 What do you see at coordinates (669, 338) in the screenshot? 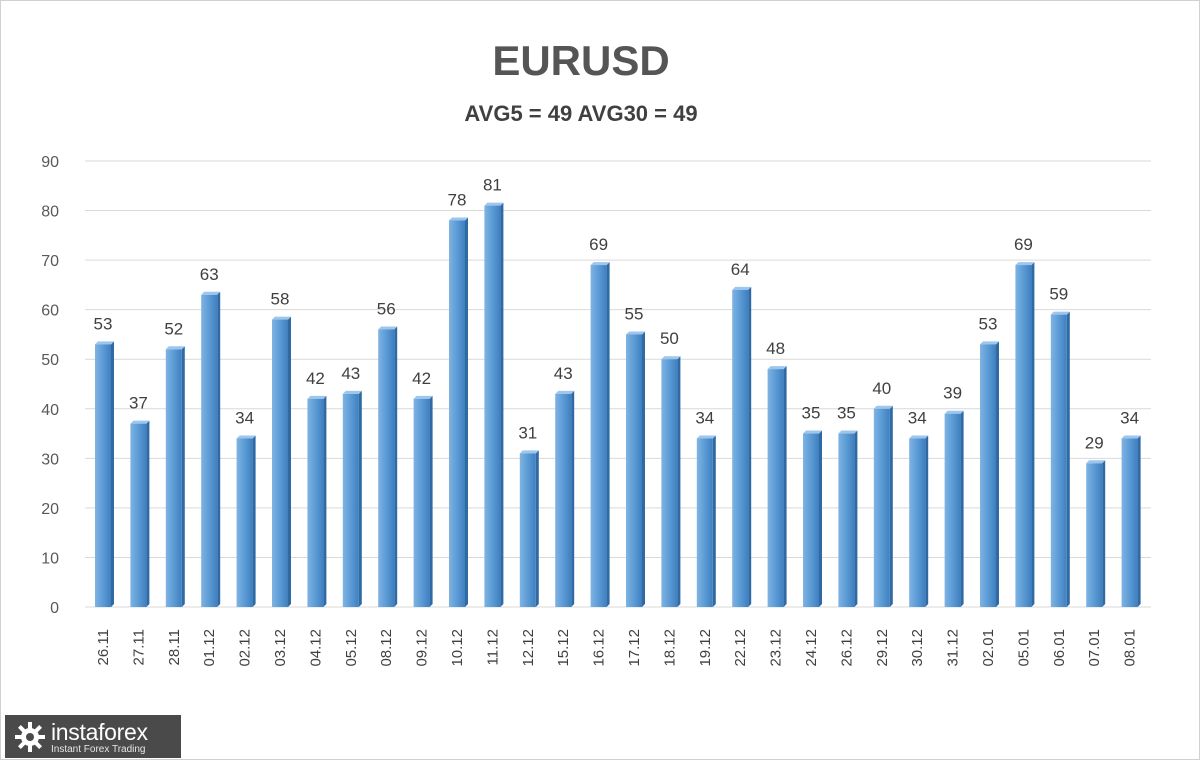
I see `data-label: 50` at bounding box center [669, 338].